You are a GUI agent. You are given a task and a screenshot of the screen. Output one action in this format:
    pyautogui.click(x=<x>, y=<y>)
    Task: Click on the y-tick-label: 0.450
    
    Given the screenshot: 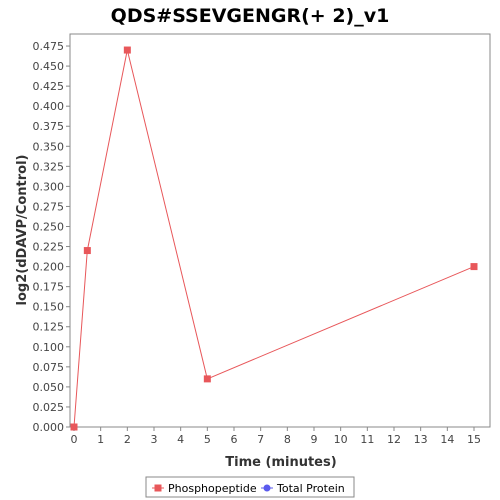 What is the action you would take?
    pyautogui.click(x=49, y=66)
    